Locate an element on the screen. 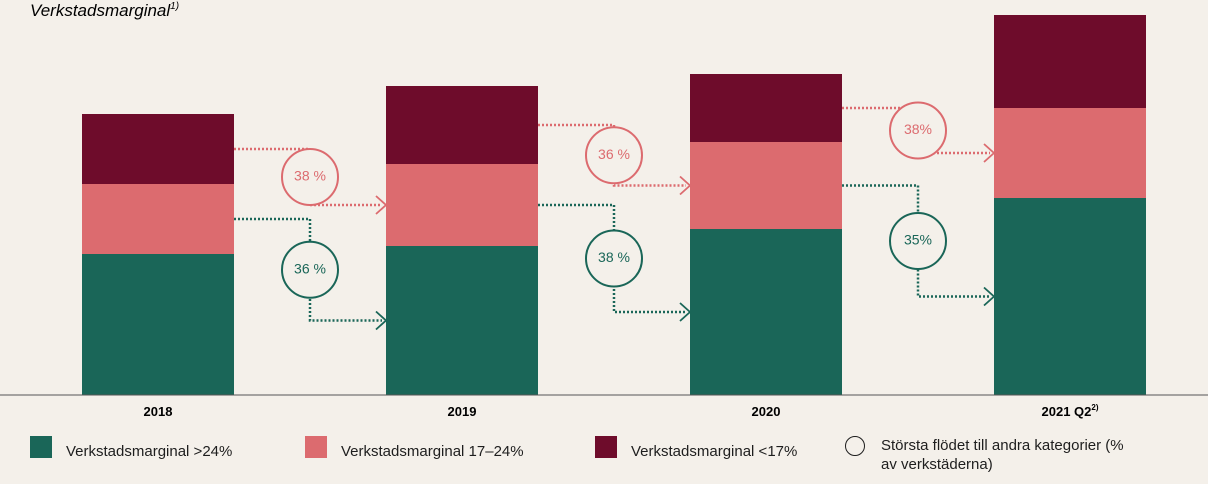 The image size is (1208, 484). x-tick-label: 2021 Q22) is located at coordinates (1070, 411).